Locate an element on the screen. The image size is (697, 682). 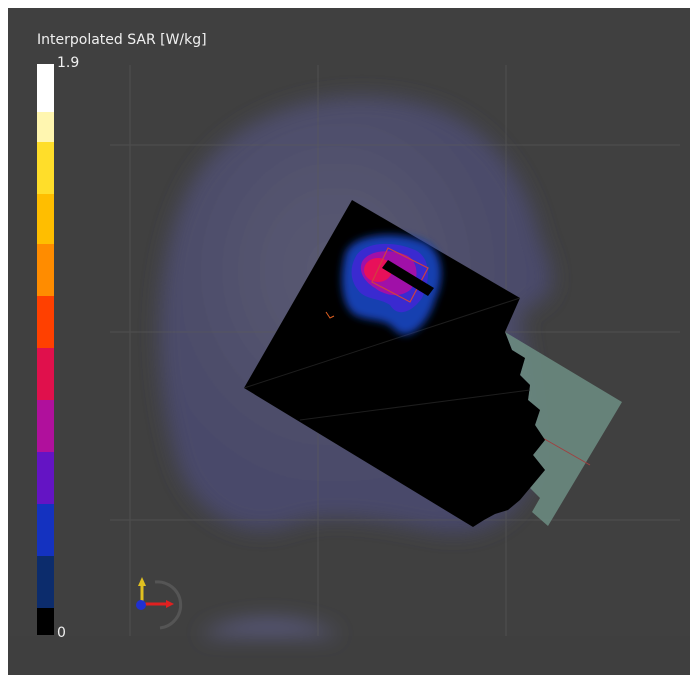
bottom-strip is located at coordinates (349, 655).